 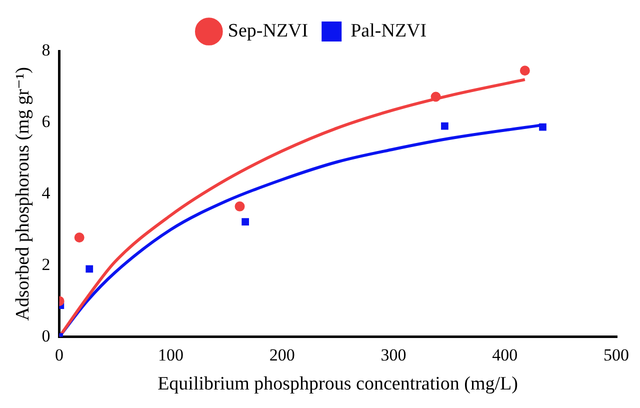 What do you see at coordinates (505, 354) in the screenshot?
I see `x-tick-label: 400` at bounding box center [505, 354].